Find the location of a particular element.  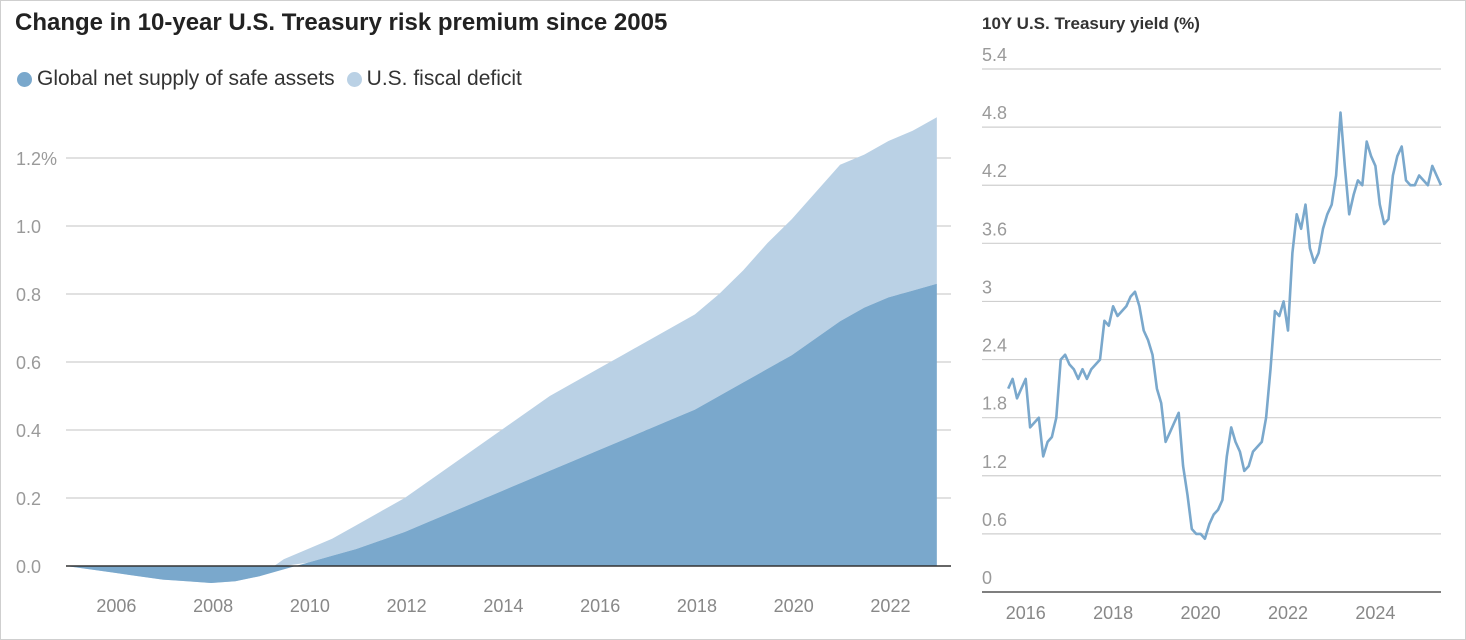

left-x-tick-label: 2006 is located at coordinates (116, 606).